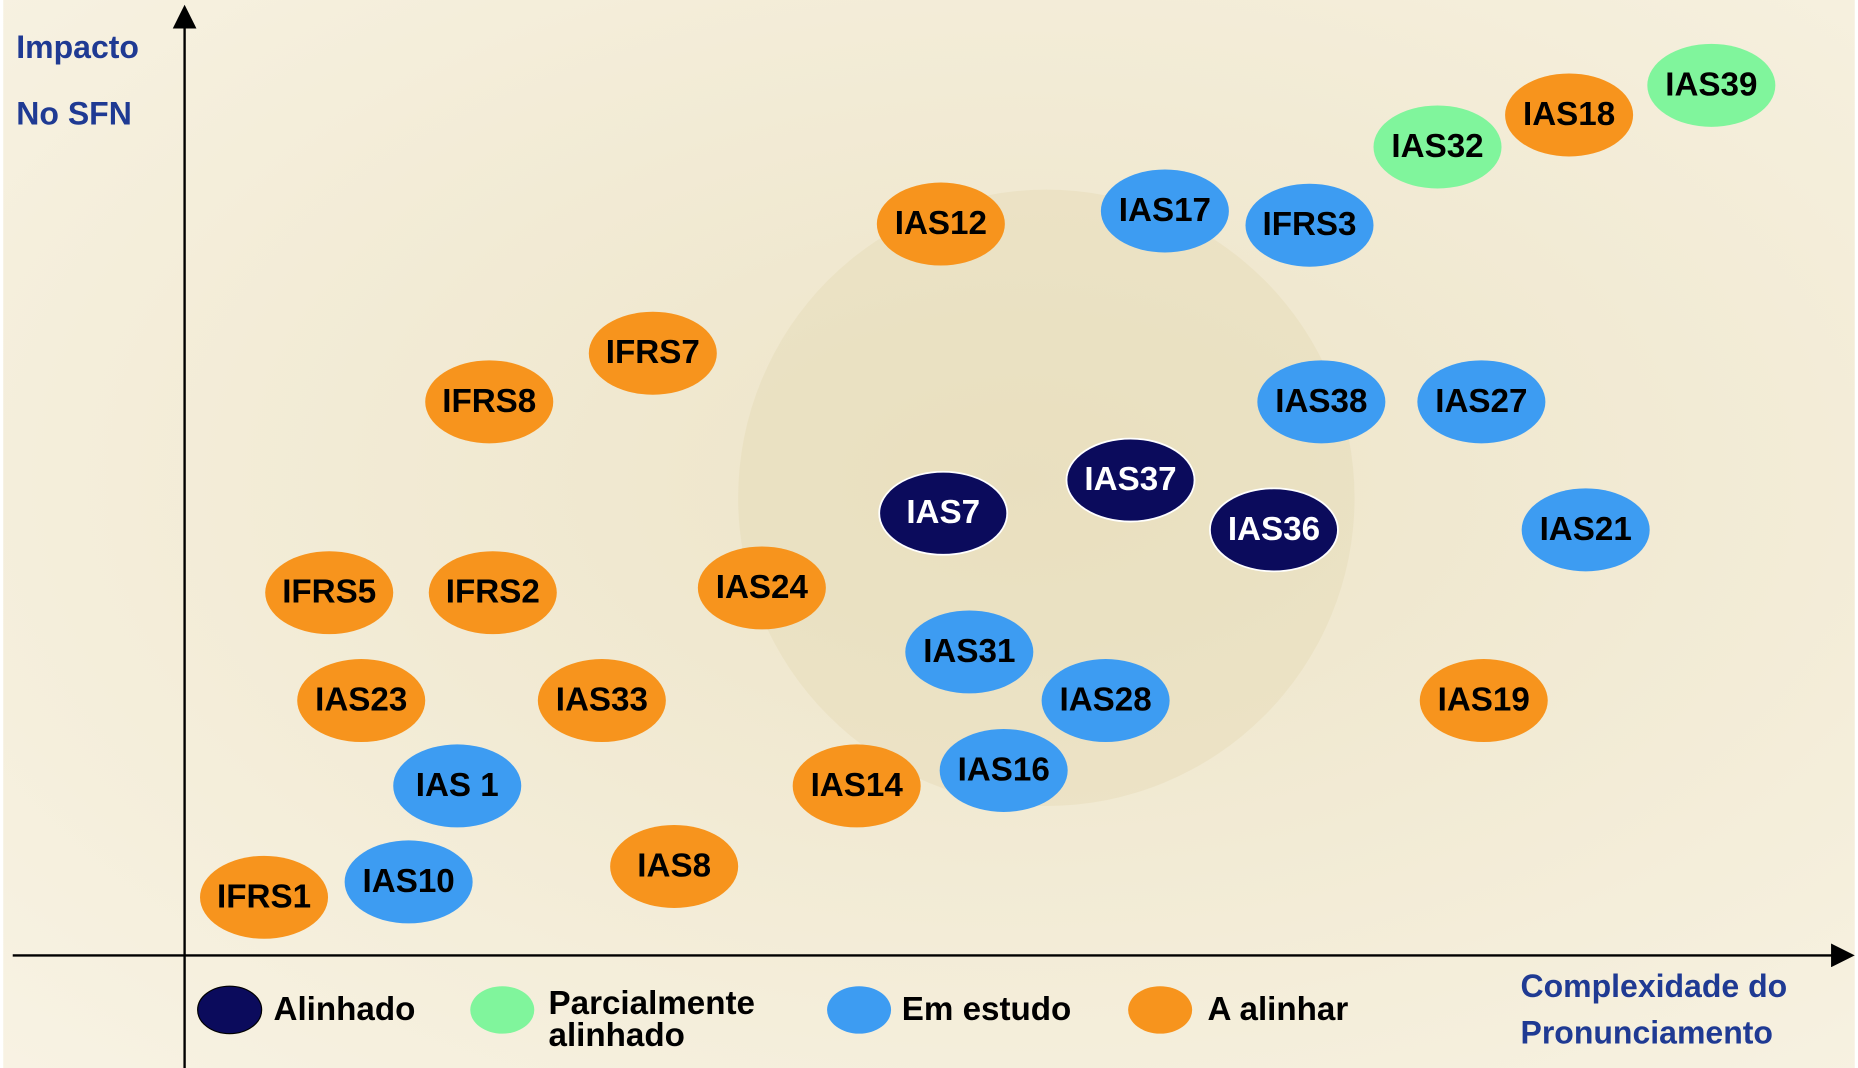 The image size is (1858, 1068). I want to click on node-label: IAS17, so click(1165, 210).